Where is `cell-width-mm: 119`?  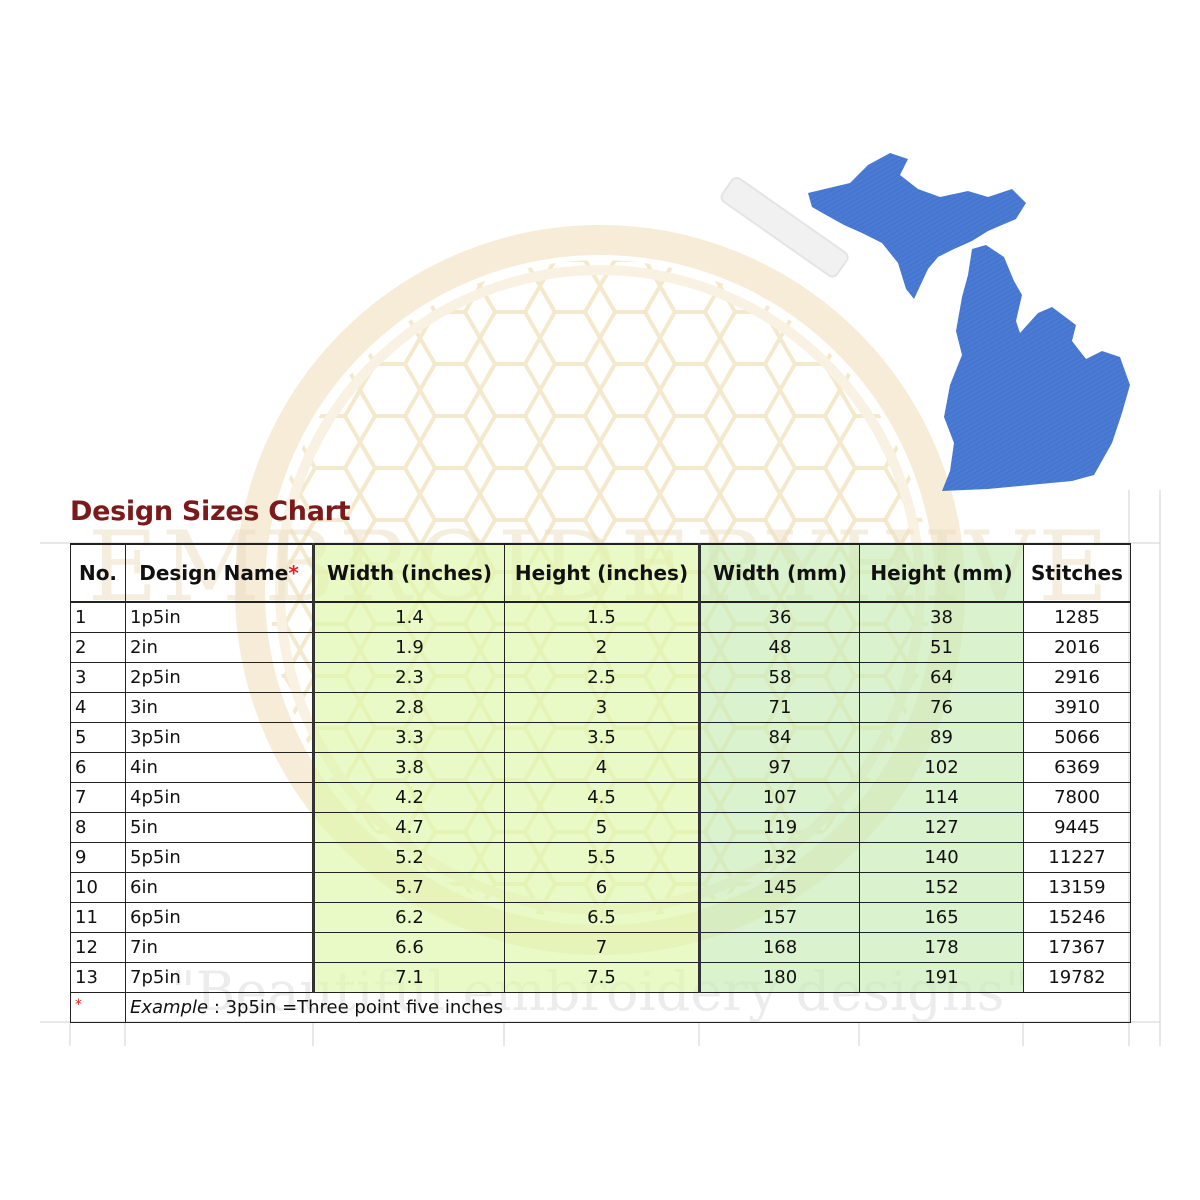
cell-width-mm: 119 is located at coordinates (779, 827).